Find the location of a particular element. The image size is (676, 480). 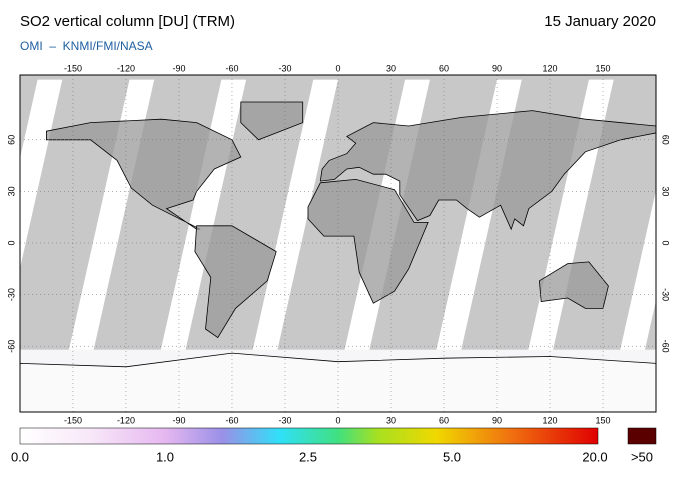

lon-tick-label-bottom: -120 is located at coordinates (126, 420).